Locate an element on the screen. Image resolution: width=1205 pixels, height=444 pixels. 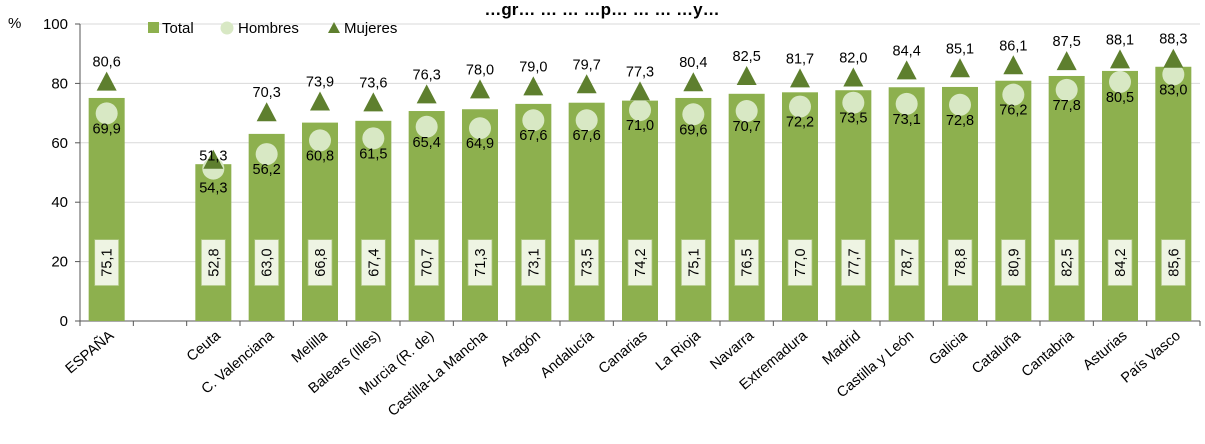
total-value-label: 75,1 is located at coordinates (694, 262).